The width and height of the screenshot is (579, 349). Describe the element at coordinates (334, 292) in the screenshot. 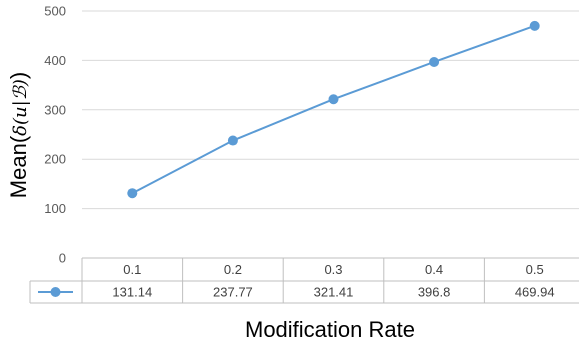

I see `data-table-value-2: 321.41` at that location.